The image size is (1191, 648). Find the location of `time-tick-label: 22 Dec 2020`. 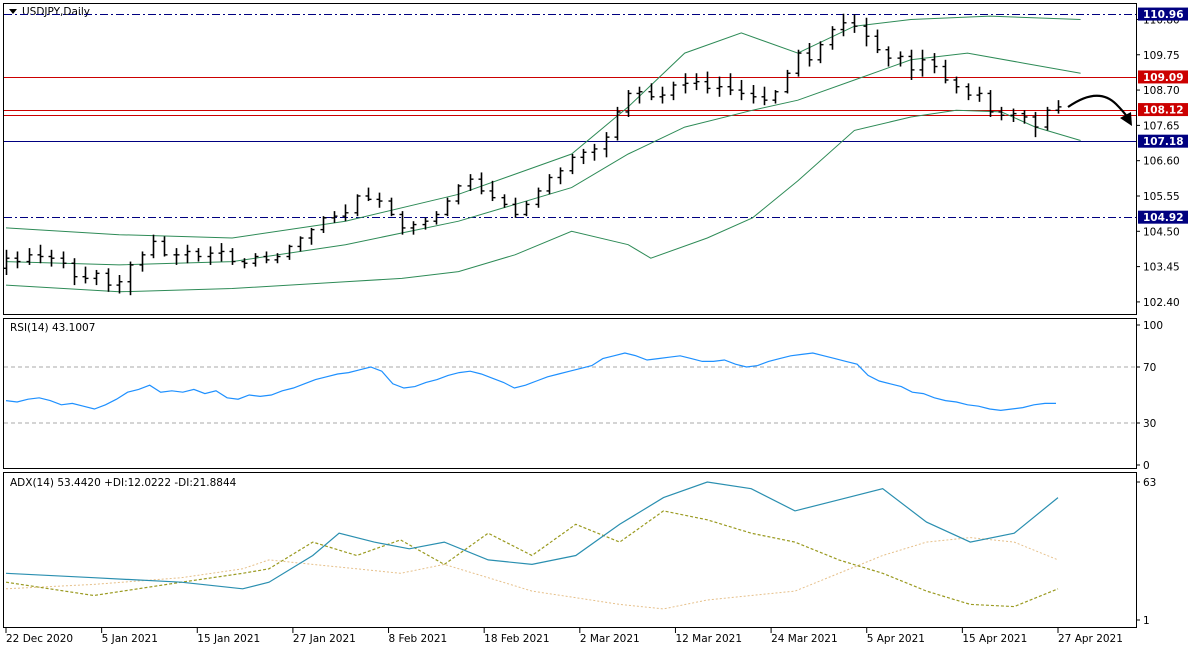

time-tick-label: 22 Dec 2020 is located at coordinates (39, 639).